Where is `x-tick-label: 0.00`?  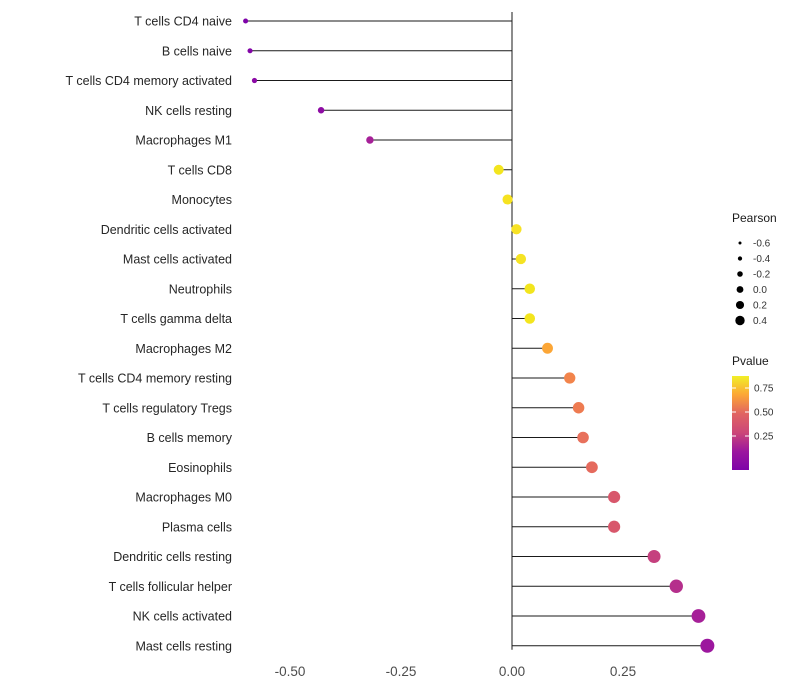 x-tick-label: 0.00 is located at coordinates (512, 671).